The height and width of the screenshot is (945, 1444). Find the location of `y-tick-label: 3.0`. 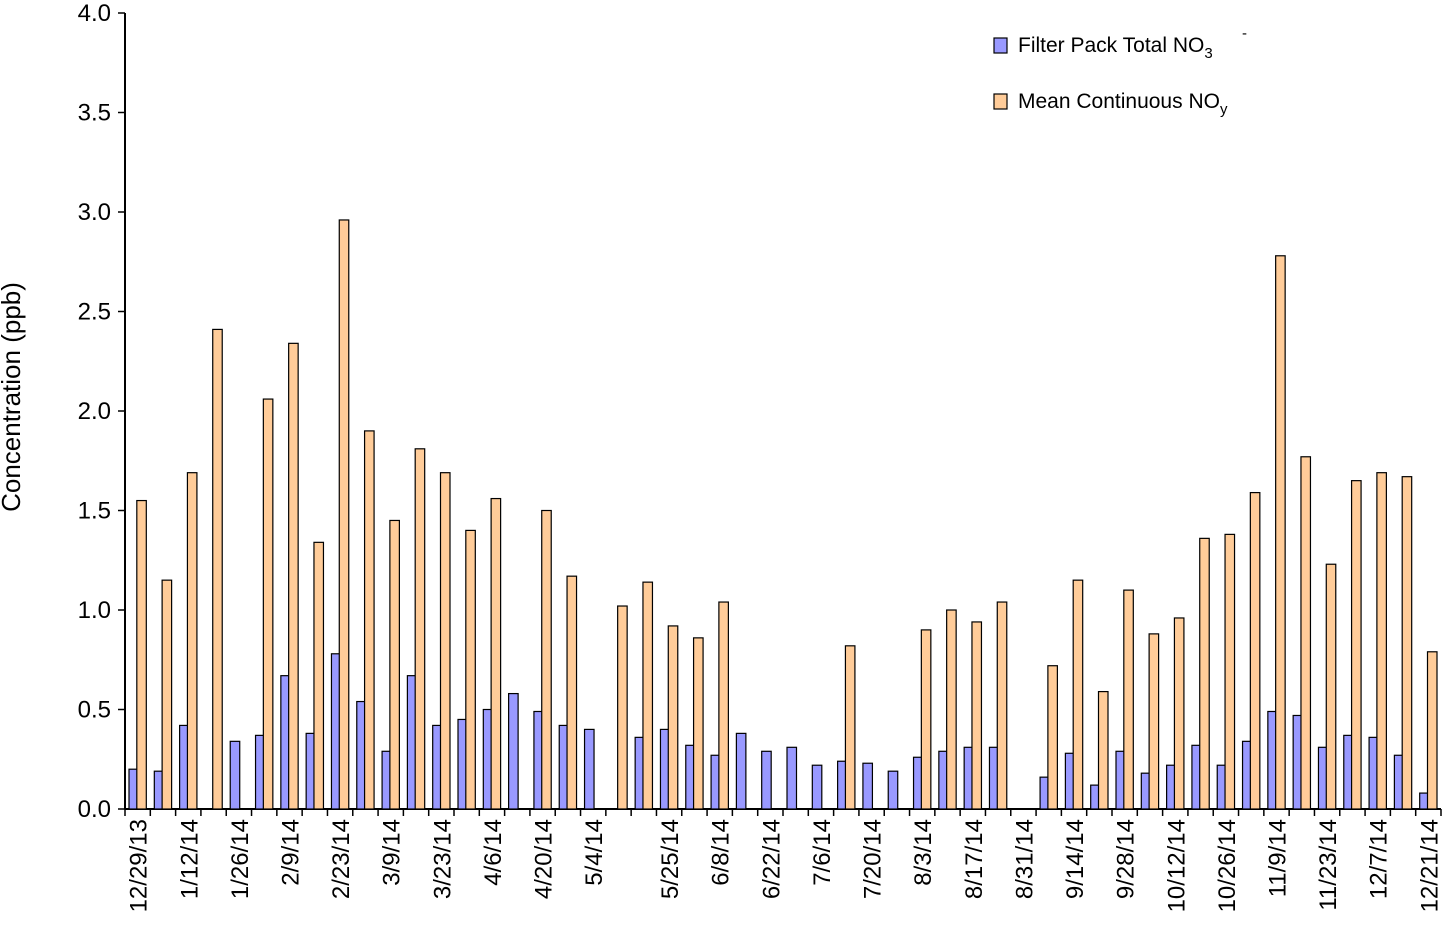

y-tick-label: 3.0 is located at coordinates (94, 212).